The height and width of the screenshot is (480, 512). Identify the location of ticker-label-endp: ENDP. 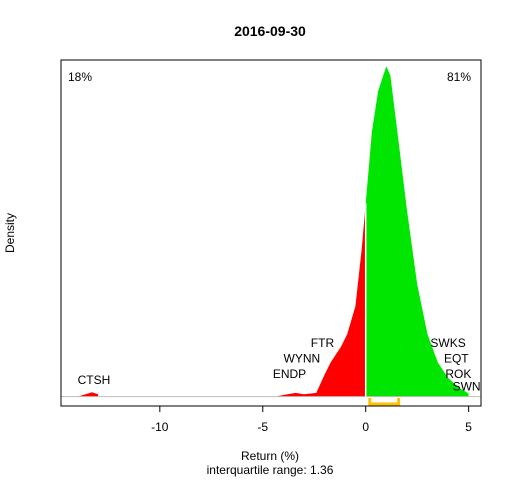
(289, 374).